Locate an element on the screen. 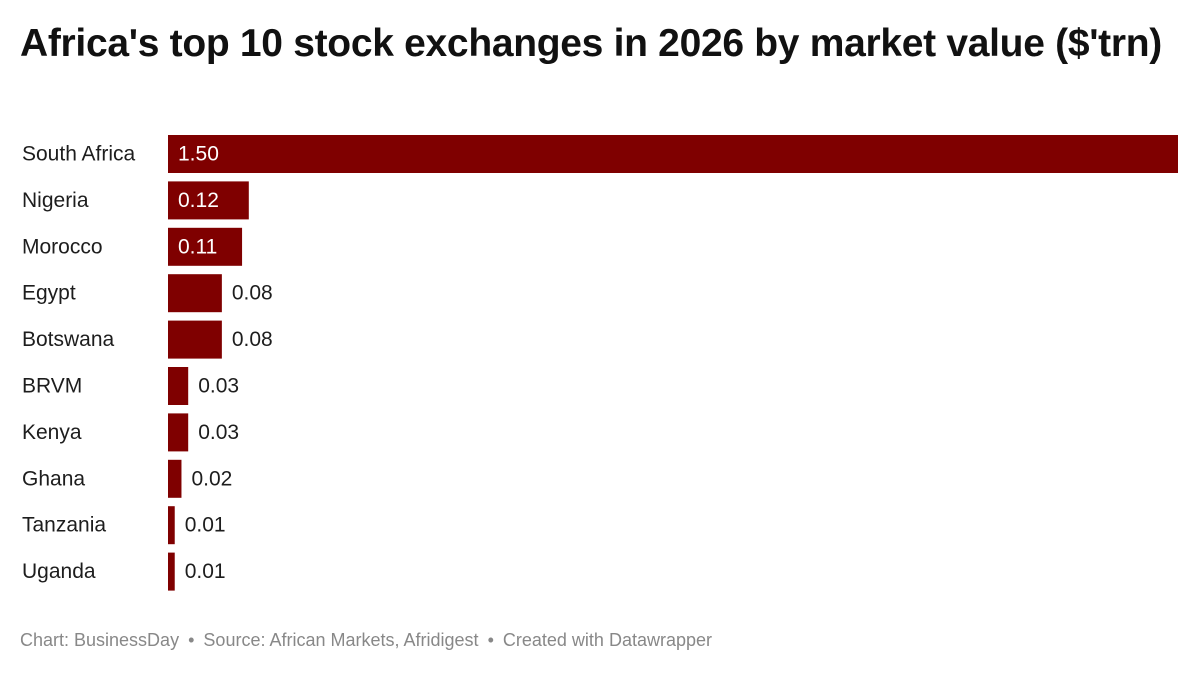  category-label: Morocco is located at coordinates (62, 246).